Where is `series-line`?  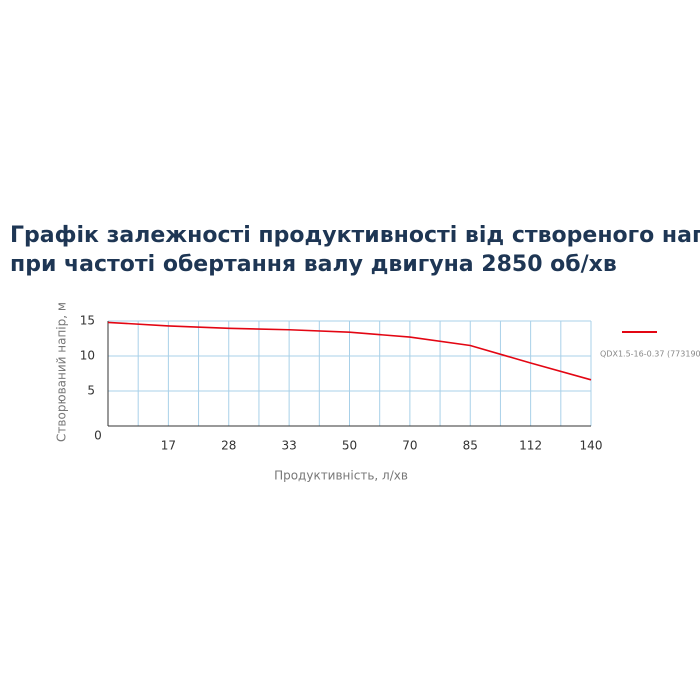
series-line is located at coordinates (349, 351).